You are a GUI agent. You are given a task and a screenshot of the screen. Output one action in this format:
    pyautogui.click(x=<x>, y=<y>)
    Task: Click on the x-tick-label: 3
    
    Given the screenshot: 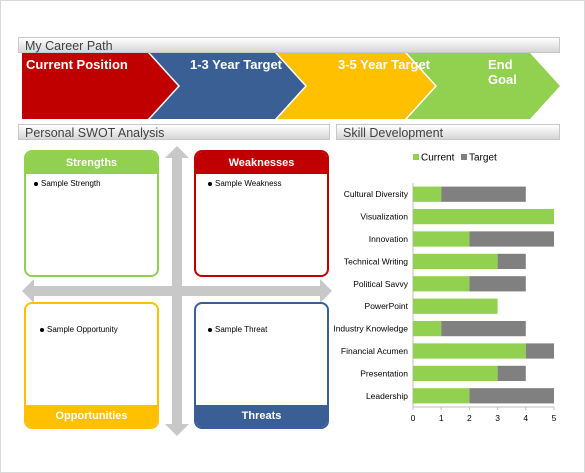 What is the action you would take?
    pyautogui.click(x=497, y=418)
    